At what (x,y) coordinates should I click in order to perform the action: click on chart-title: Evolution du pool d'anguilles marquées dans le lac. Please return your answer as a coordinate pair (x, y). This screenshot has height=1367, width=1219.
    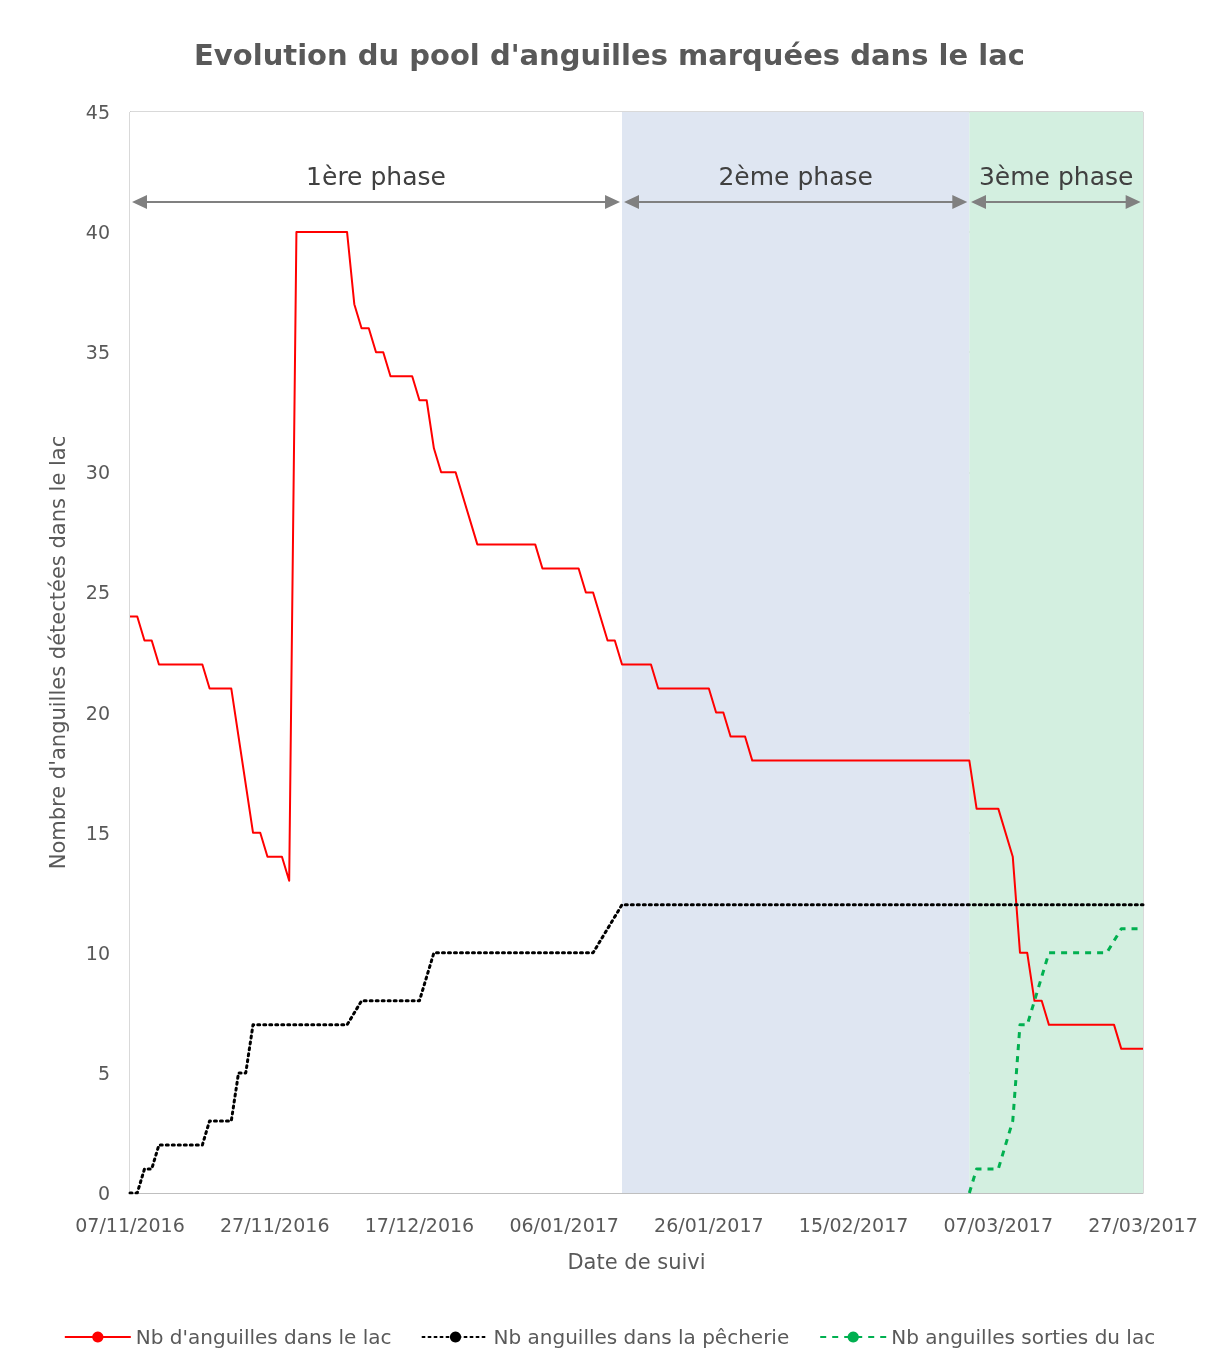
    Looking at the image, I should click on (609, 54).